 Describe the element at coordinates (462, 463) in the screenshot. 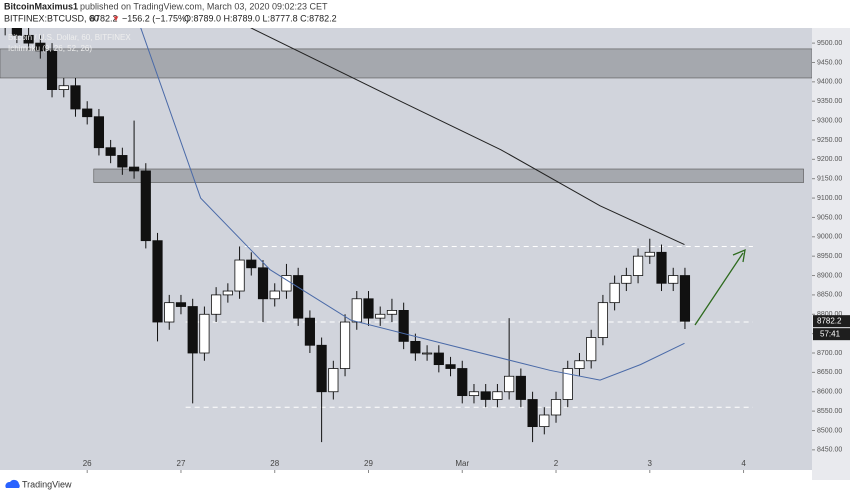

I see `x-tick-label: Mar` at that location.